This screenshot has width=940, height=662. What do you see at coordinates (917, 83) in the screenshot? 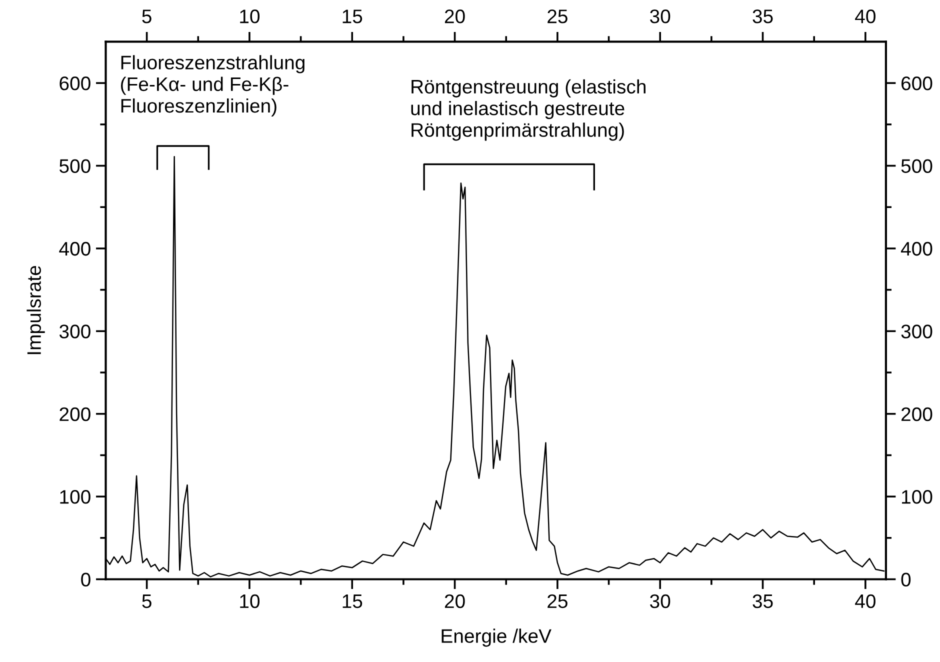
I see `y2-tick-label: 600` at bounding box center [917, 83].